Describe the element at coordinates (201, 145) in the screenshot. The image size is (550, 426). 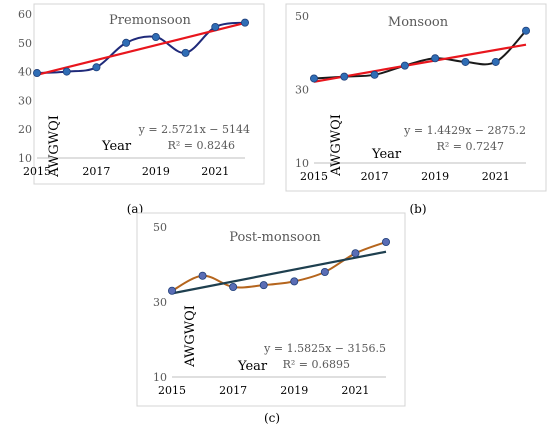
I see `r-squared: R² = 0.8246` at that location.